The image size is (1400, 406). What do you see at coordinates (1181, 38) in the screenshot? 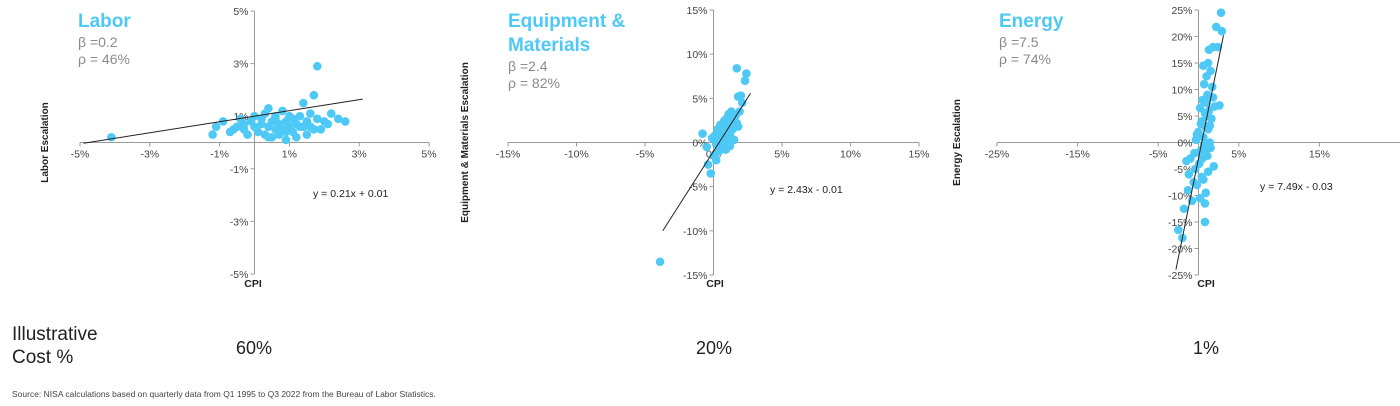
I see `y-tick-label: 20%` at bounding box center [1181, 38].